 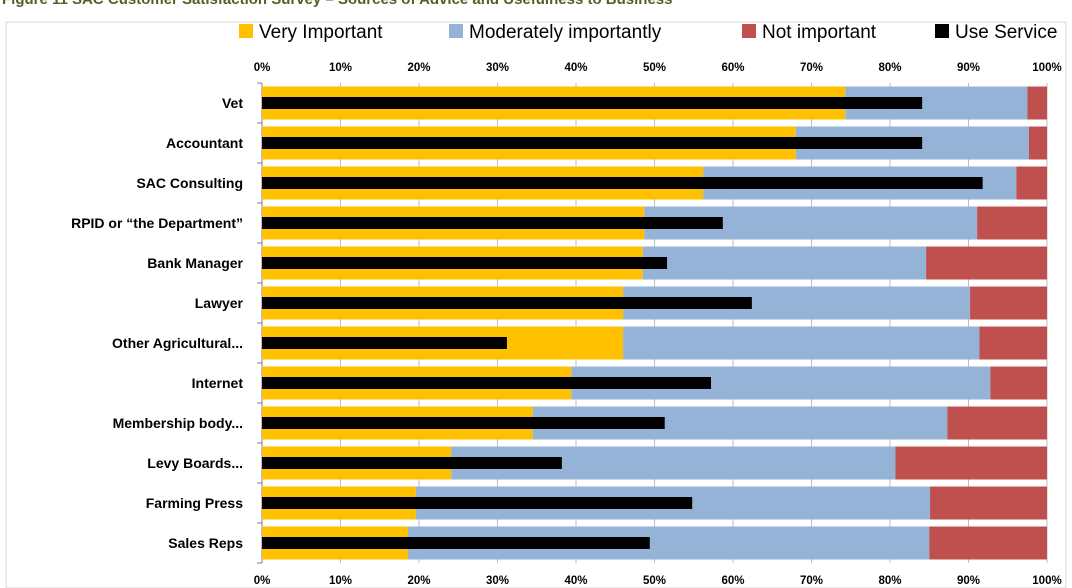 What do you see at coordinates (194, 503) in the screenshot?
I see `category-label: Farming Press` at bounding box center [194, 503].